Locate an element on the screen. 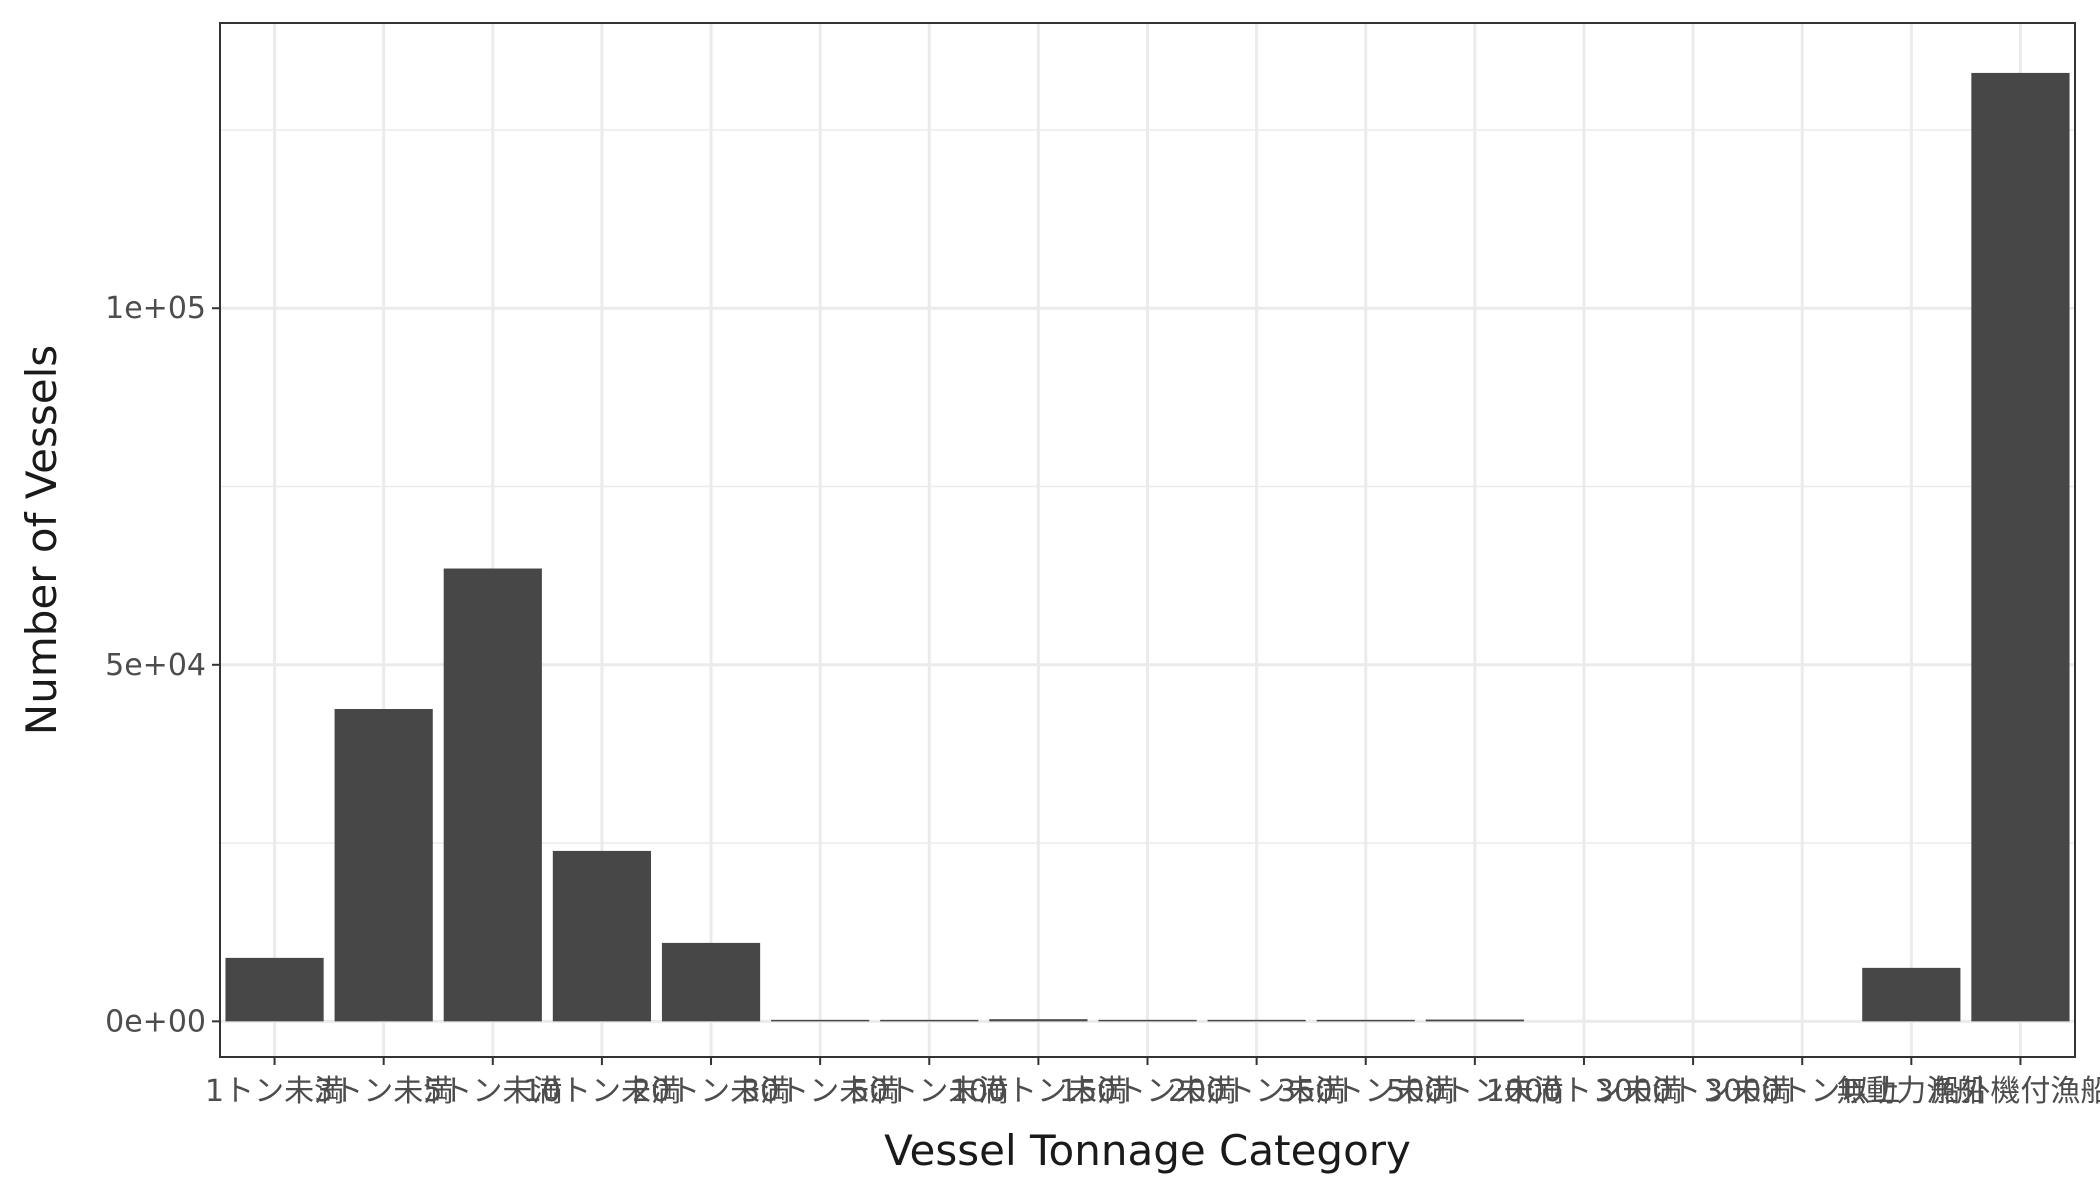  y-tick-label: 1e+05 is located at coordinates (155, 308).